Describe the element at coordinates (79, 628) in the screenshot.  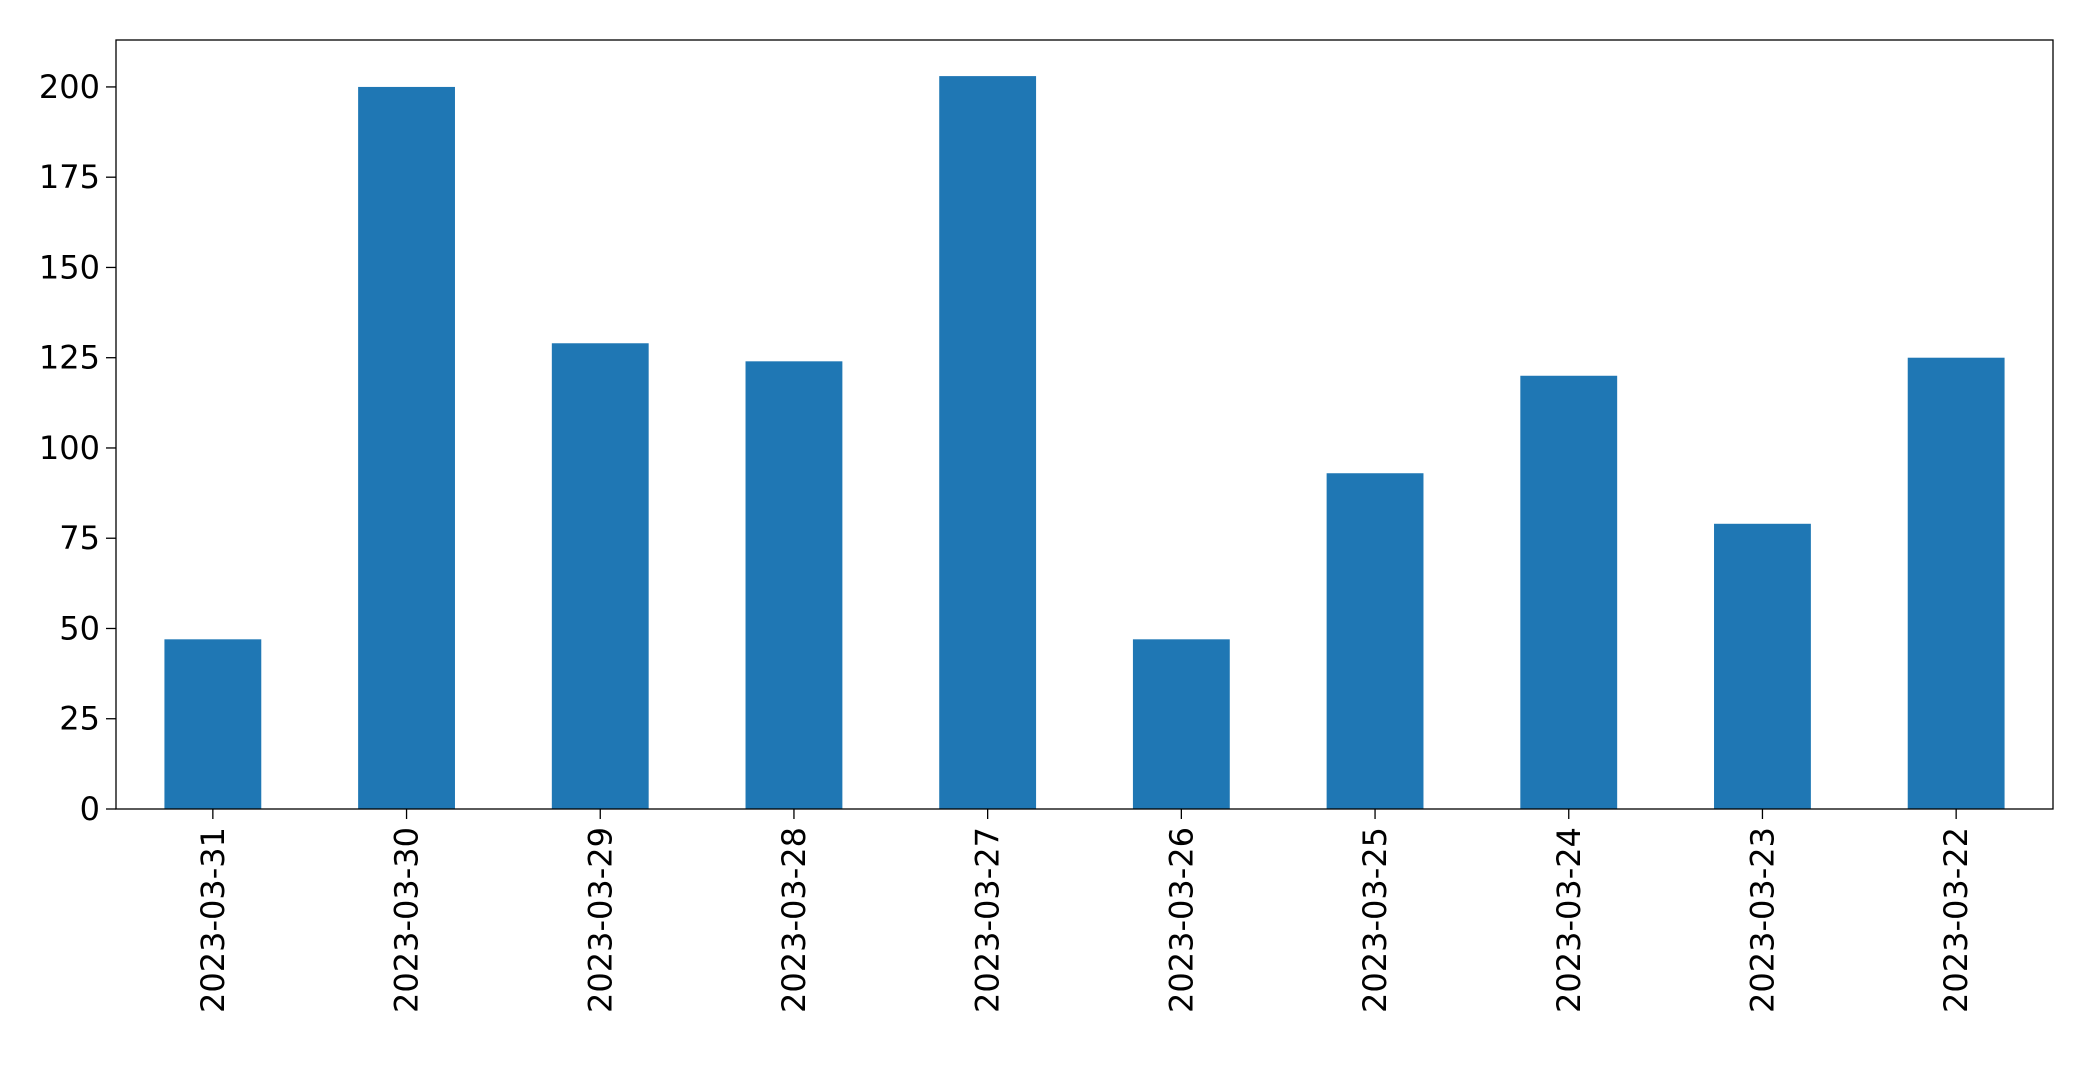
I see `y-tick-label: 50` at that location.